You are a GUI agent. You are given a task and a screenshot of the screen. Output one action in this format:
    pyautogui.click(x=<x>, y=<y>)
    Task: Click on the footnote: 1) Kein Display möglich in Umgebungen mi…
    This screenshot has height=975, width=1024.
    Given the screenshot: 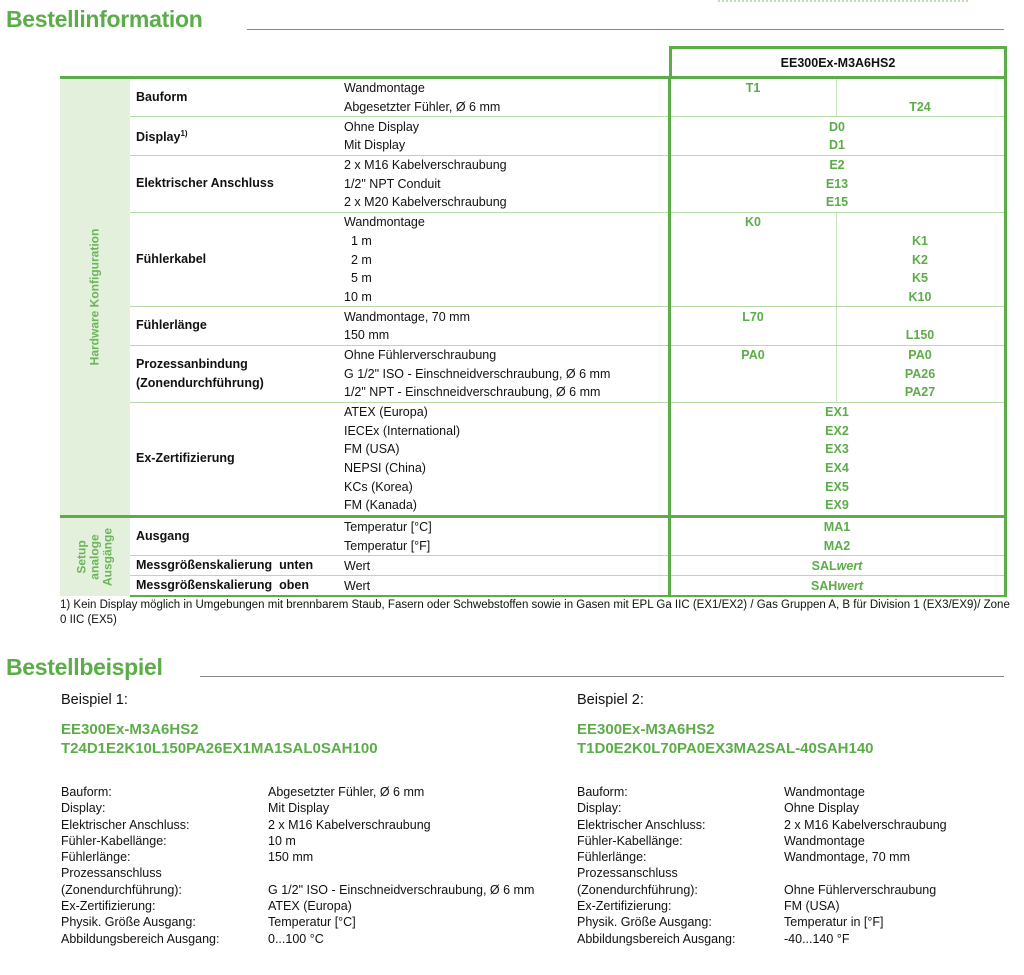 What is the action you would take?
    pyautogui.click(x=535, y=612)
    